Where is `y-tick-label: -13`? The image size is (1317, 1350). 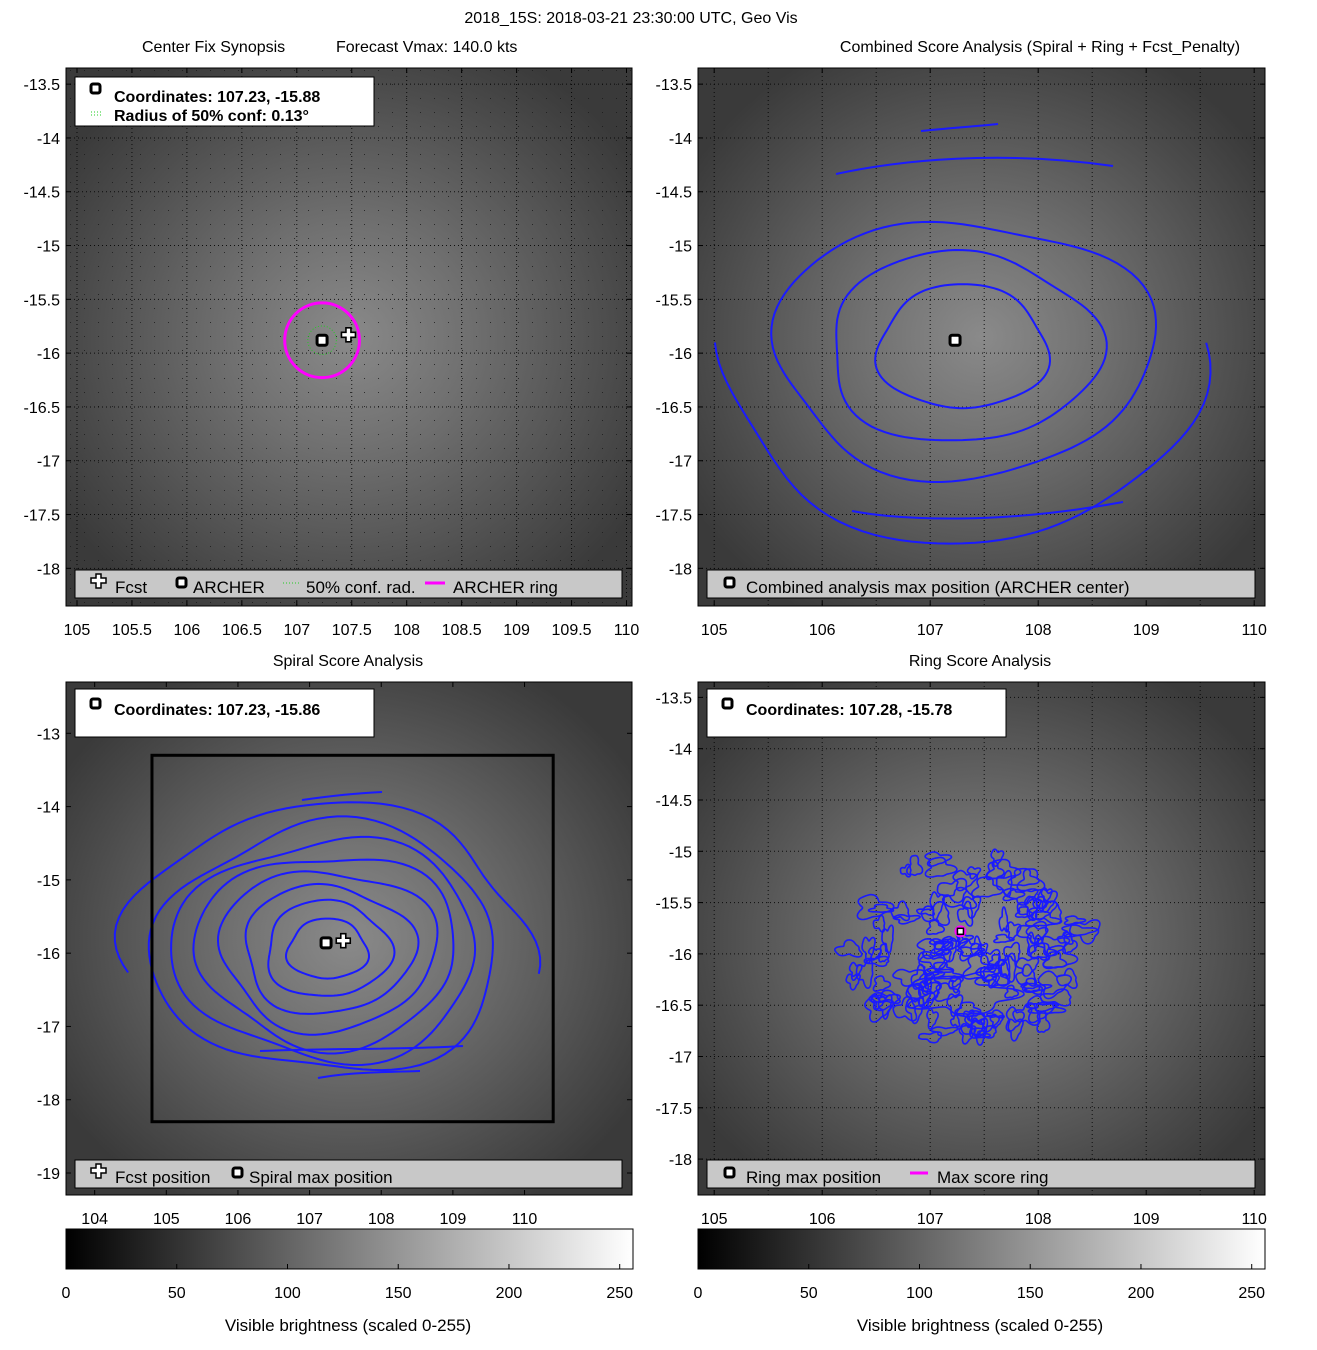 y-tick-label: -13 is located at coordinates (48, 734).